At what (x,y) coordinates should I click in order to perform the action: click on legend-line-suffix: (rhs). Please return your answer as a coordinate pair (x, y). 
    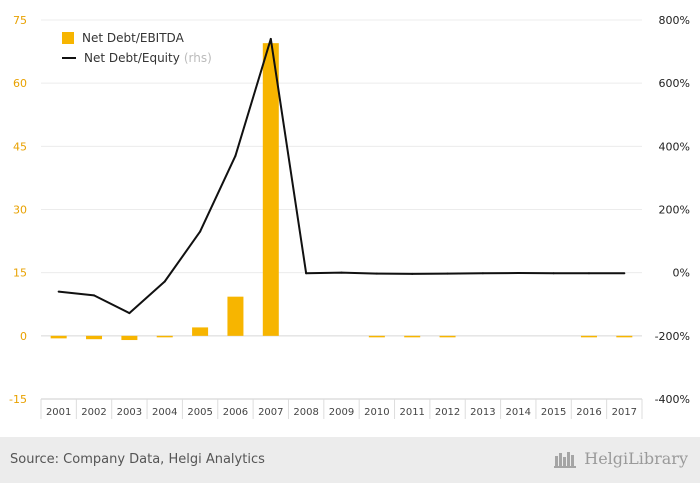
    Looking at the image, I should click on (197, 58).